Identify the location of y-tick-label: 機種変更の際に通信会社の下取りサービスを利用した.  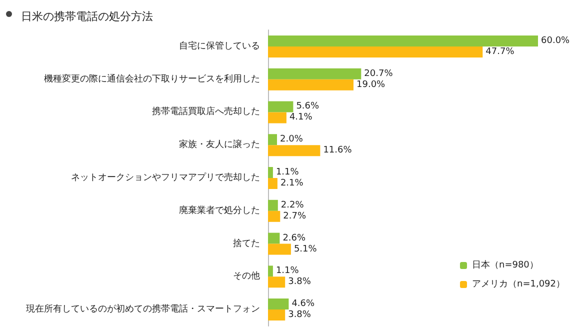
(152, 78).